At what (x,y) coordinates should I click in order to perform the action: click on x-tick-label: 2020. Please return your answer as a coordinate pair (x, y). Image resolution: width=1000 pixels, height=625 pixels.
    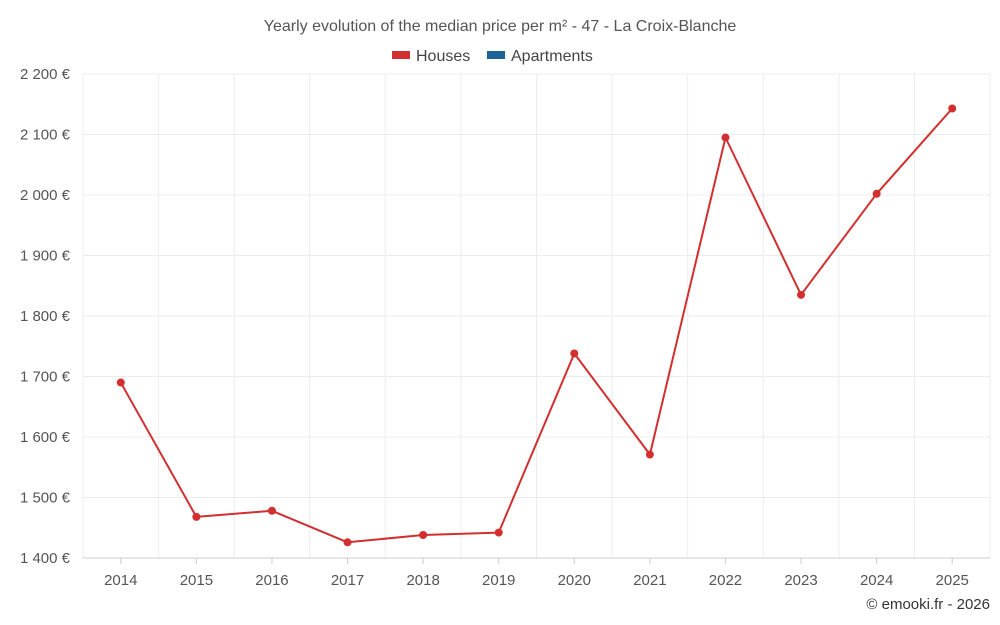
    Looking at the image, I should click on (574, 580).